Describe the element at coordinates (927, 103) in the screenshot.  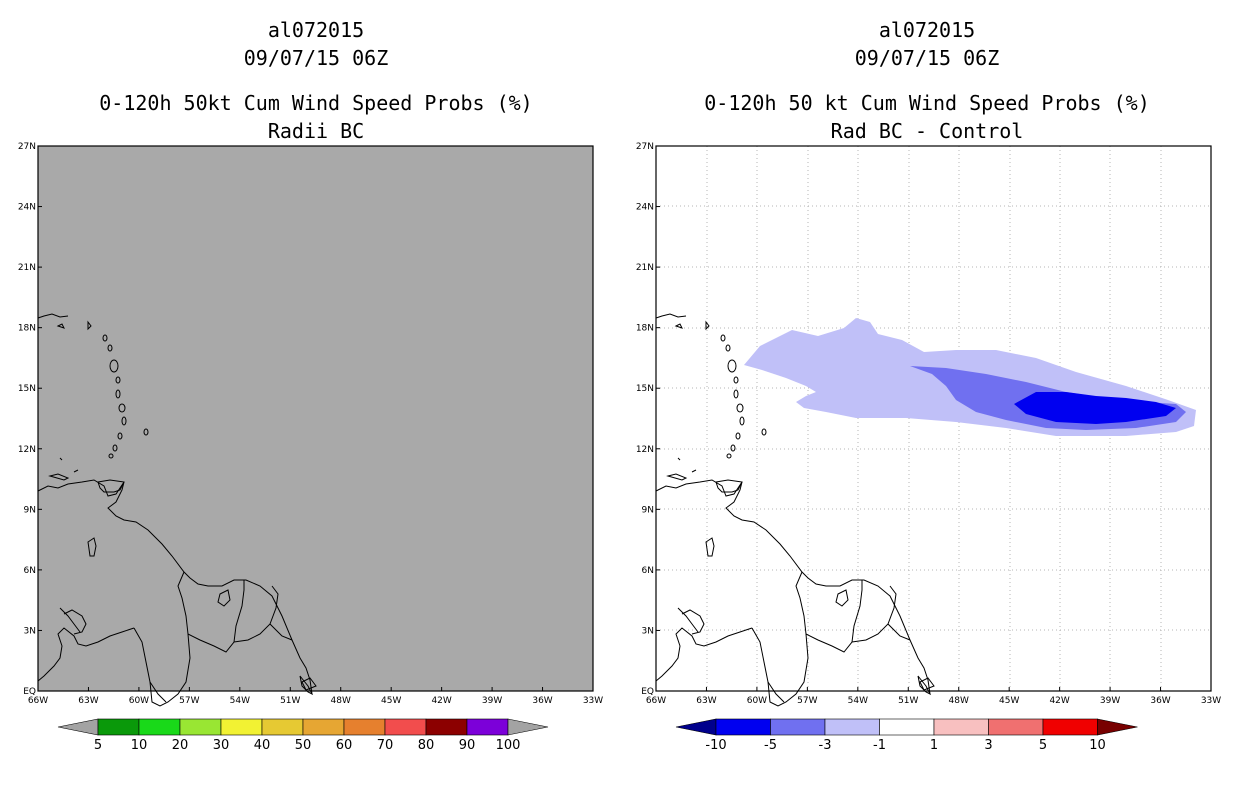
I see `right-product-title: 0-120h 50 kt Cum Wind Speed Probs (%)` at that location.